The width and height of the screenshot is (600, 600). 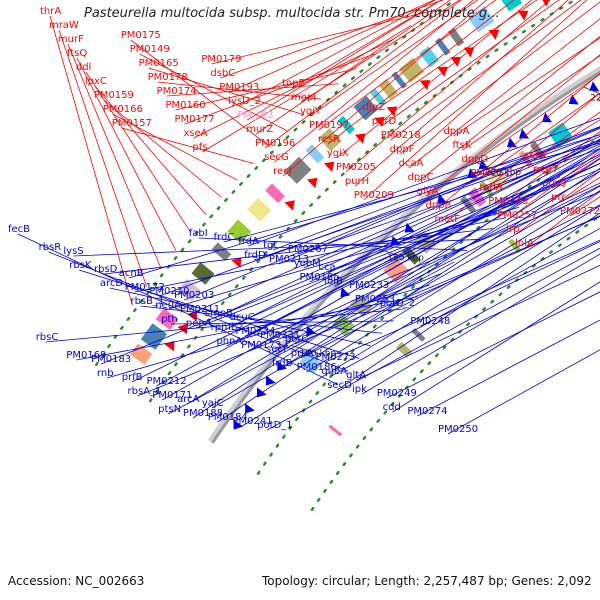 What do you see at coordinates (535, 155) in the screenshot?
I see `forward-gene-label: serS` at bounding box center [535, 155].